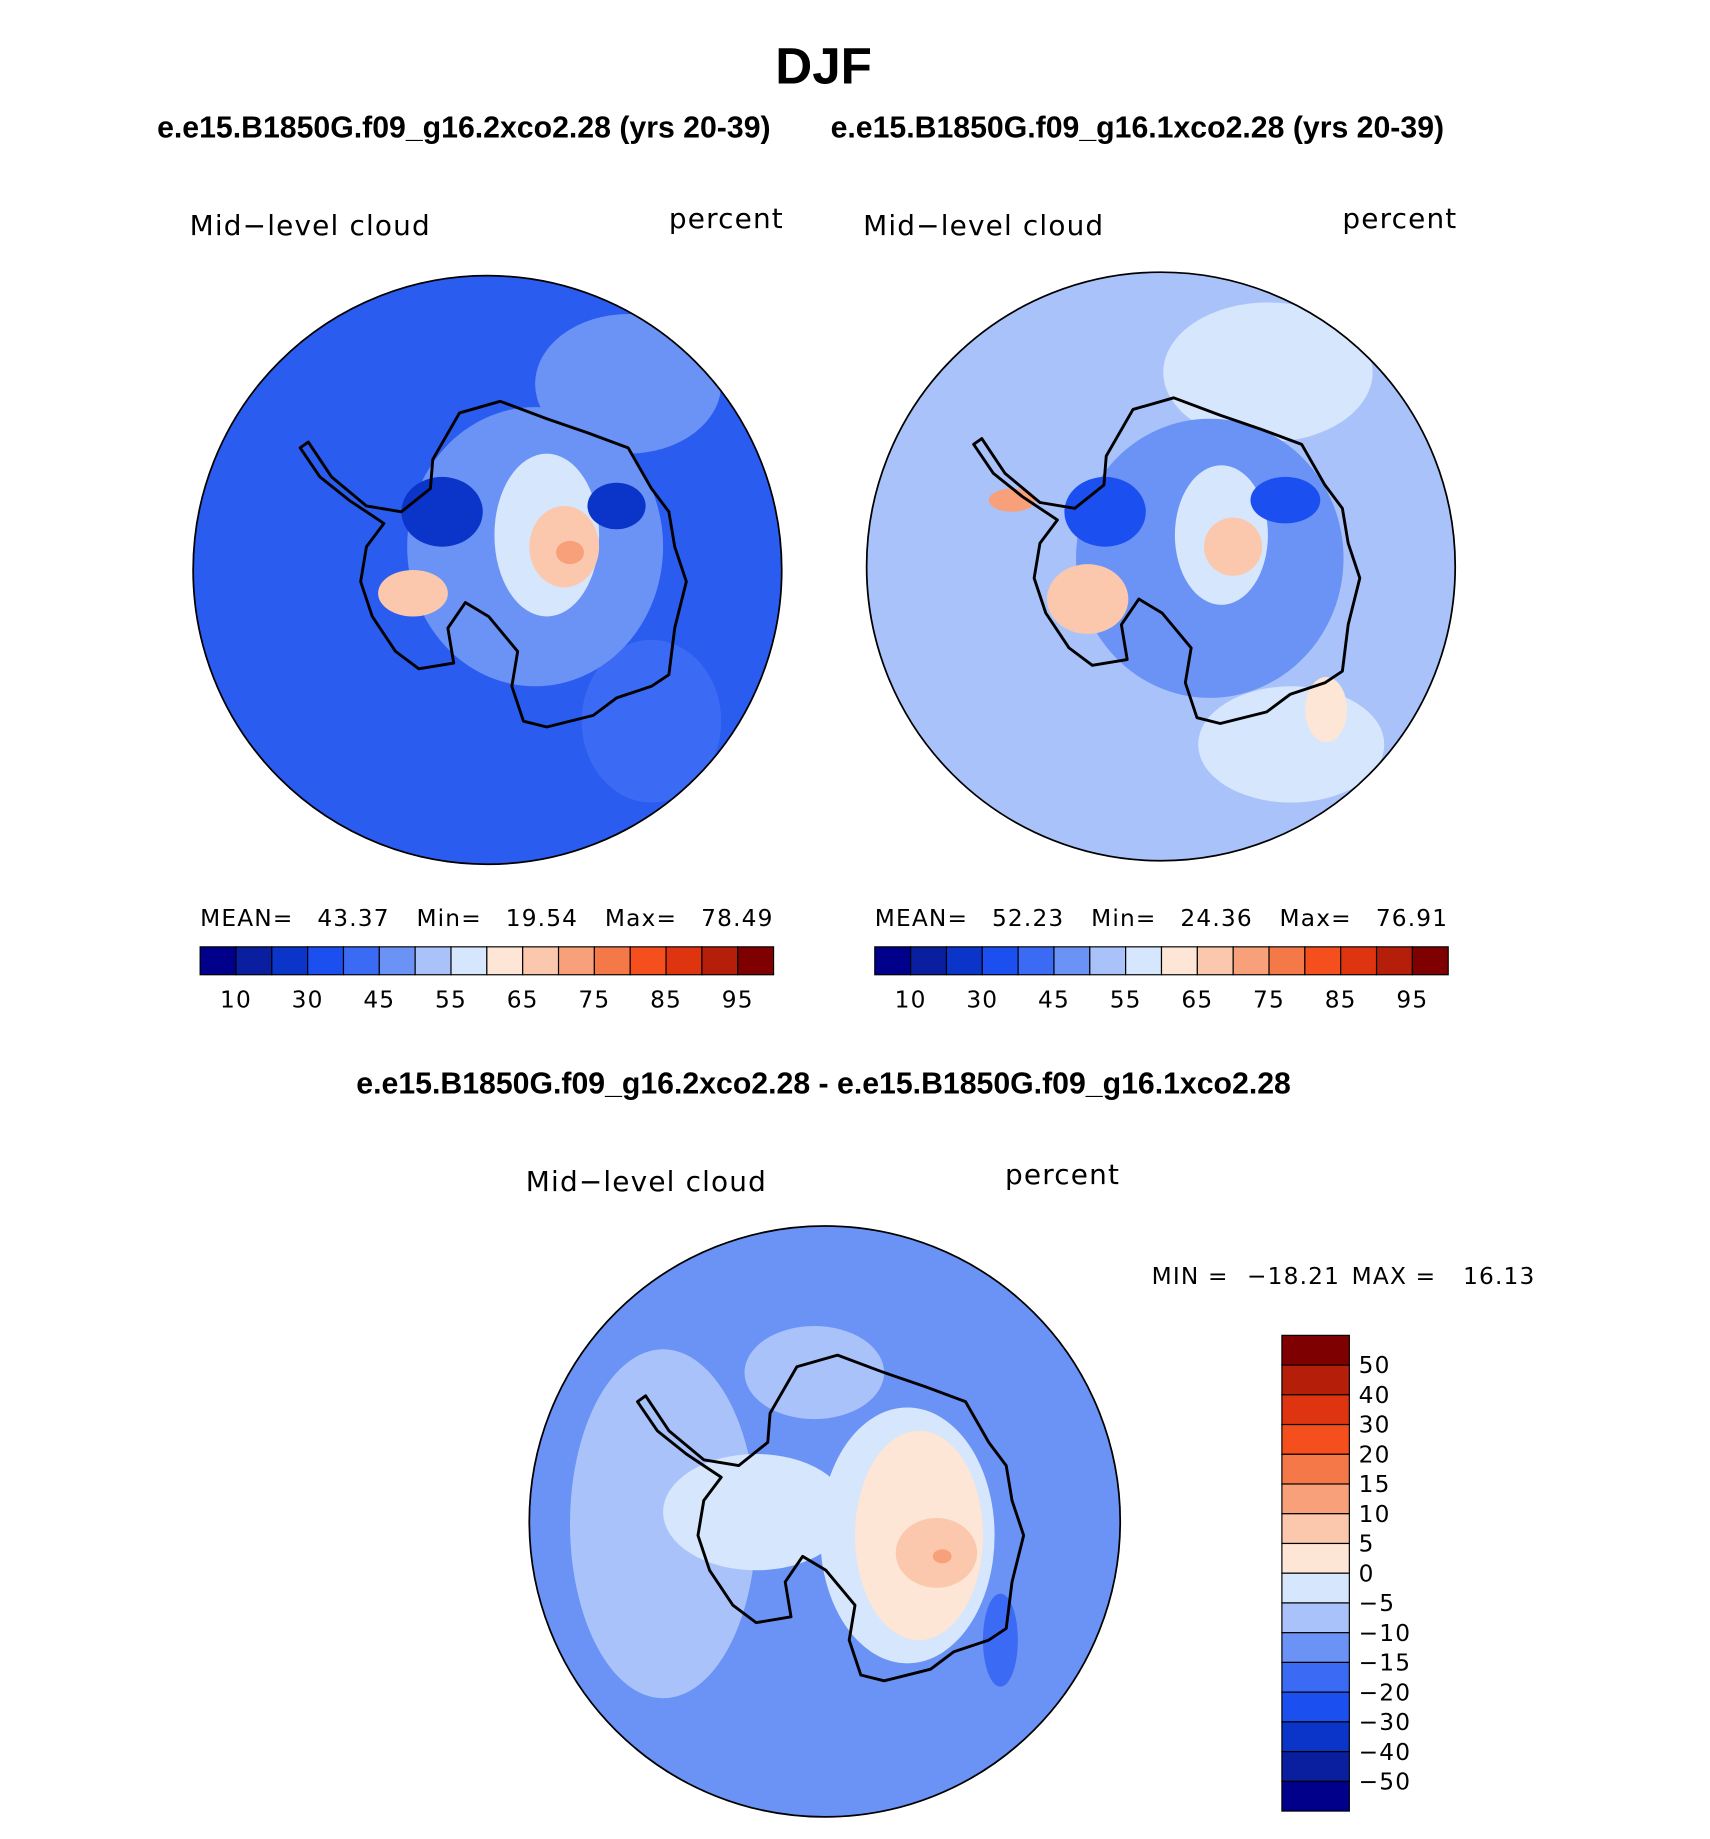  Describe the element at coordinates (641, 918) in the screenshot. I see `stat-label: Max=` at that location.